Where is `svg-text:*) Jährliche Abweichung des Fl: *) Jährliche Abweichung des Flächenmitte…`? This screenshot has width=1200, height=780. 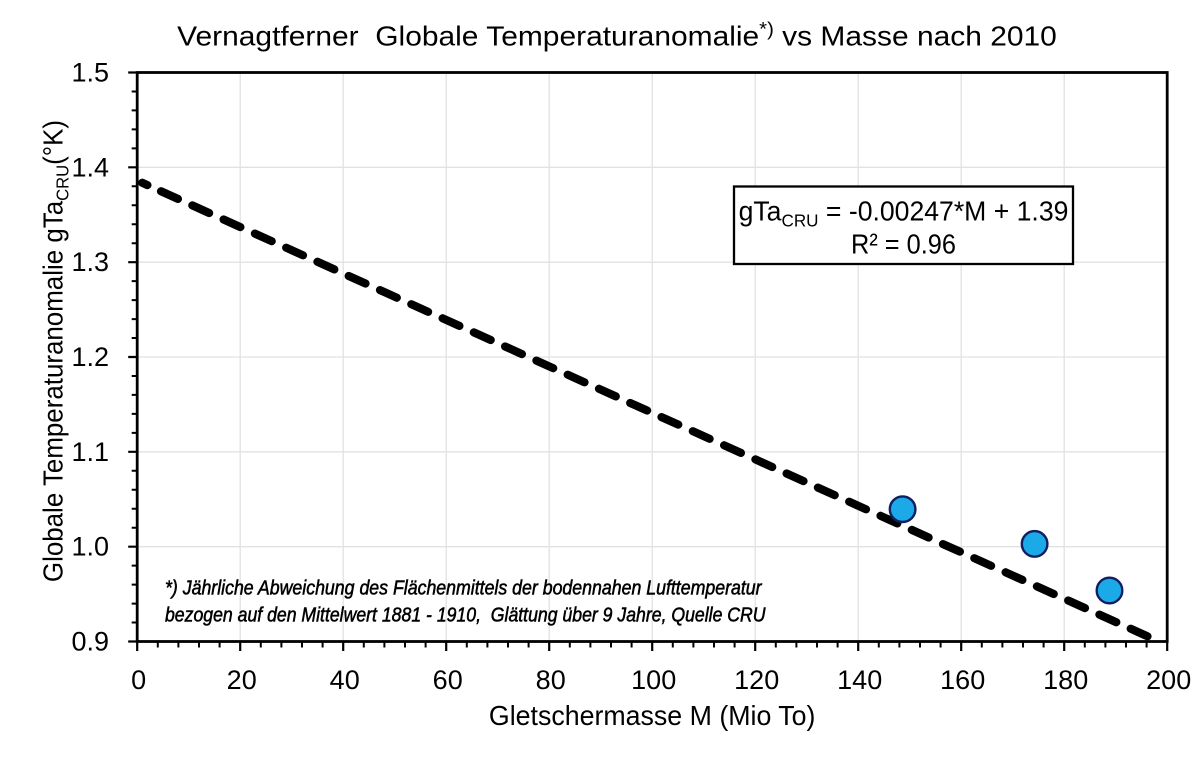 svg-text:*) Jährliche Abweichung des Fl: *) Jährliche Abweichung des Flächenmitte… is located at coordinates (464, 588).